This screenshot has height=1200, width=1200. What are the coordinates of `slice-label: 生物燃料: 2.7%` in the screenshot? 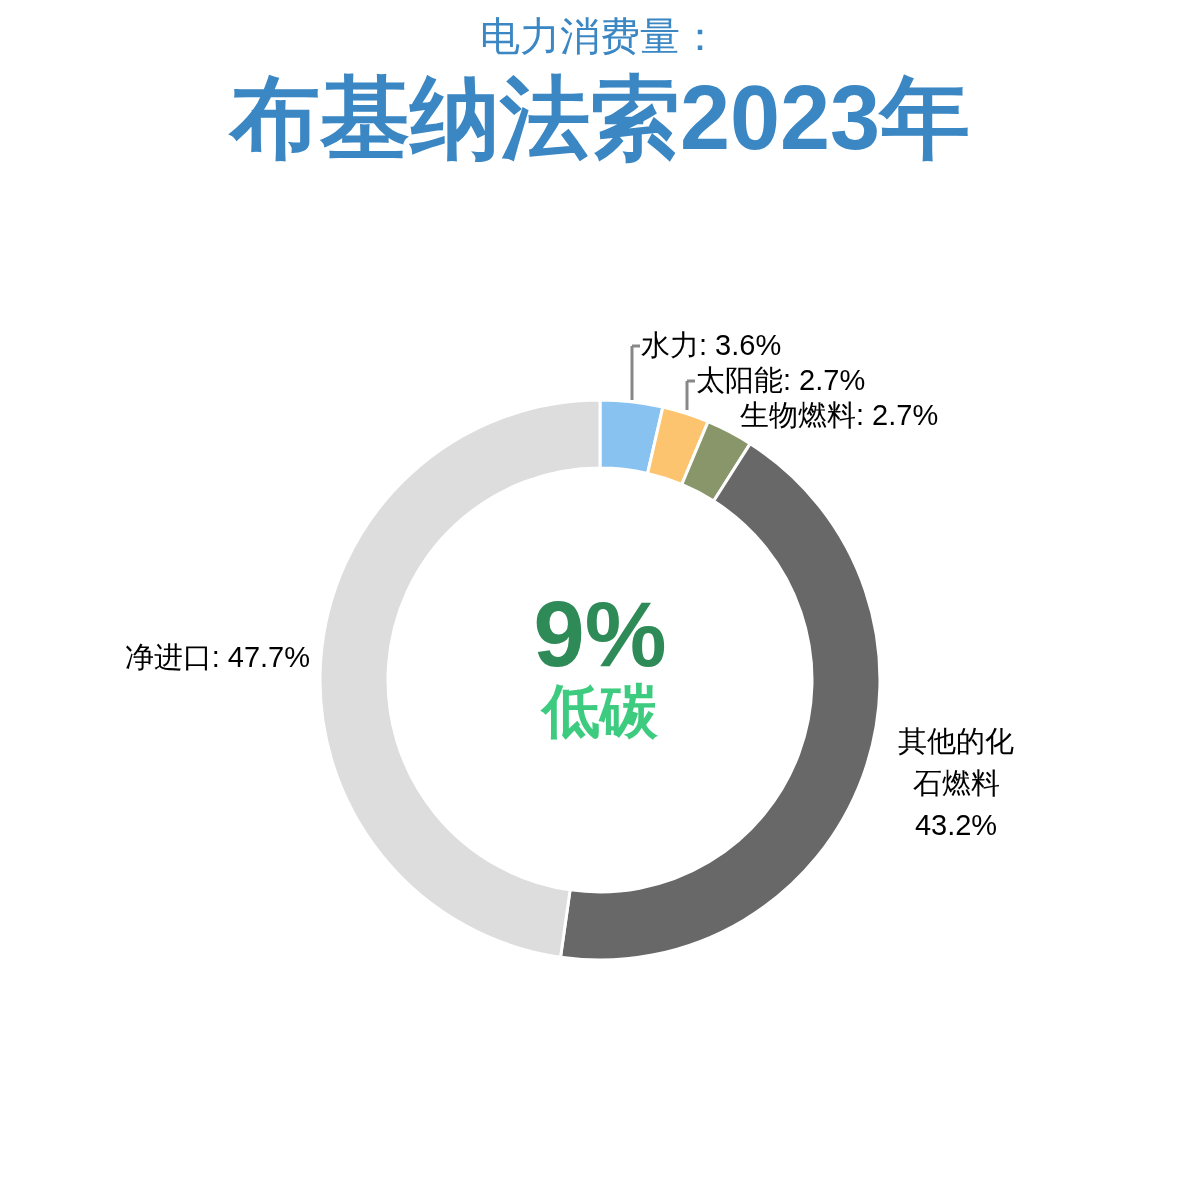 It's located at (839, 415).